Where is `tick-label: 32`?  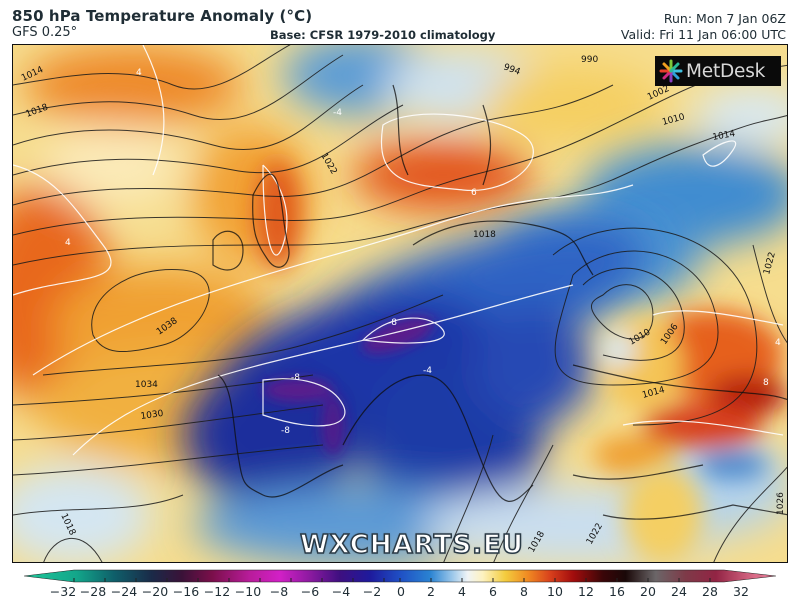
tick-label: 32 is located at coordinates (741, 591).